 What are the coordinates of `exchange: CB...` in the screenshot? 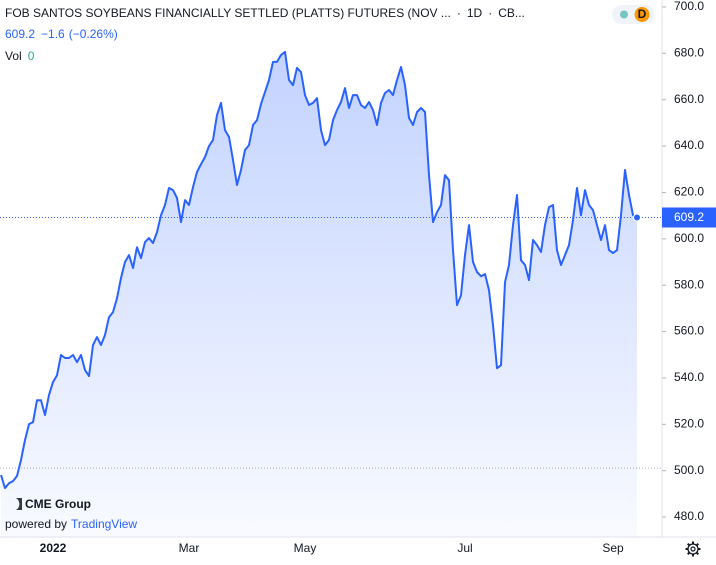 It's located at (511, 13).